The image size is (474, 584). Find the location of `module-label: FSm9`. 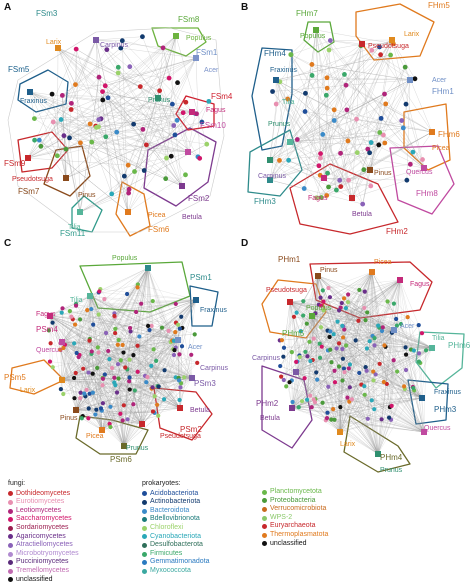

module-label: FSm9 is located at coordinates (15, 163).